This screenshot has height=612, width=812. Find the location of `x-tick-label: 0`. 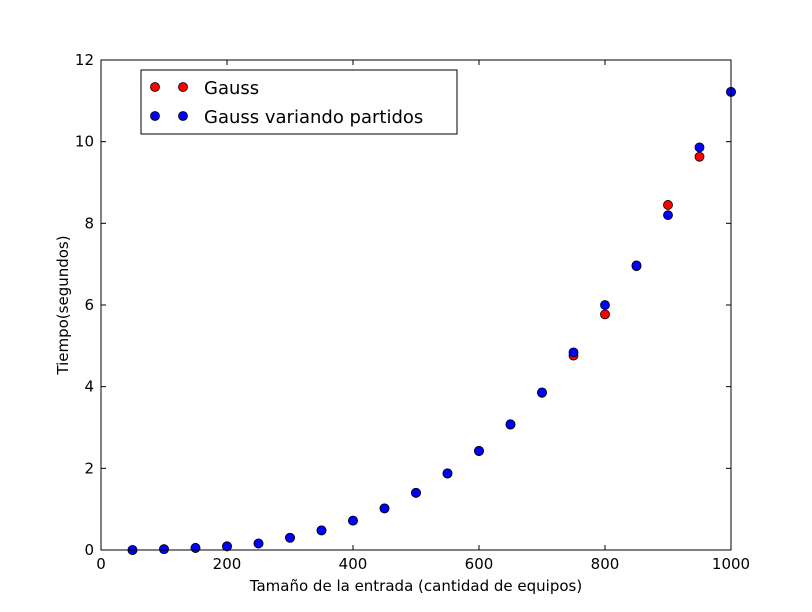

x-tick-label: 0 is located at coordinates (101, 564).